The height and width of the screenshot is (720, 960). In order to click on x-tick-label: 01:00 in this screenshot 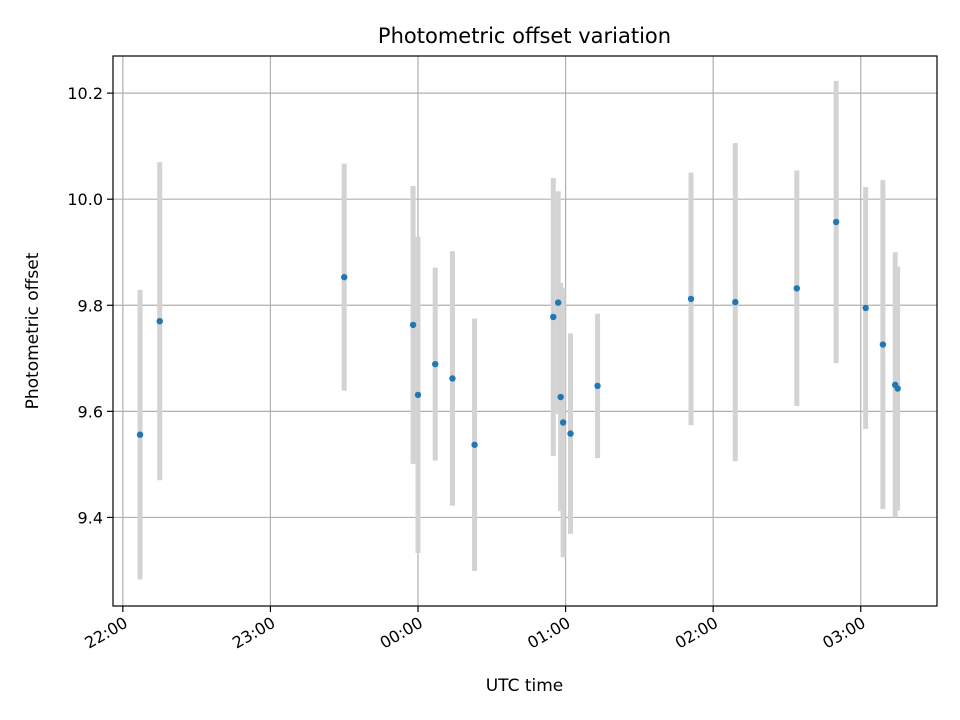, I will do `click(548, 633)`.